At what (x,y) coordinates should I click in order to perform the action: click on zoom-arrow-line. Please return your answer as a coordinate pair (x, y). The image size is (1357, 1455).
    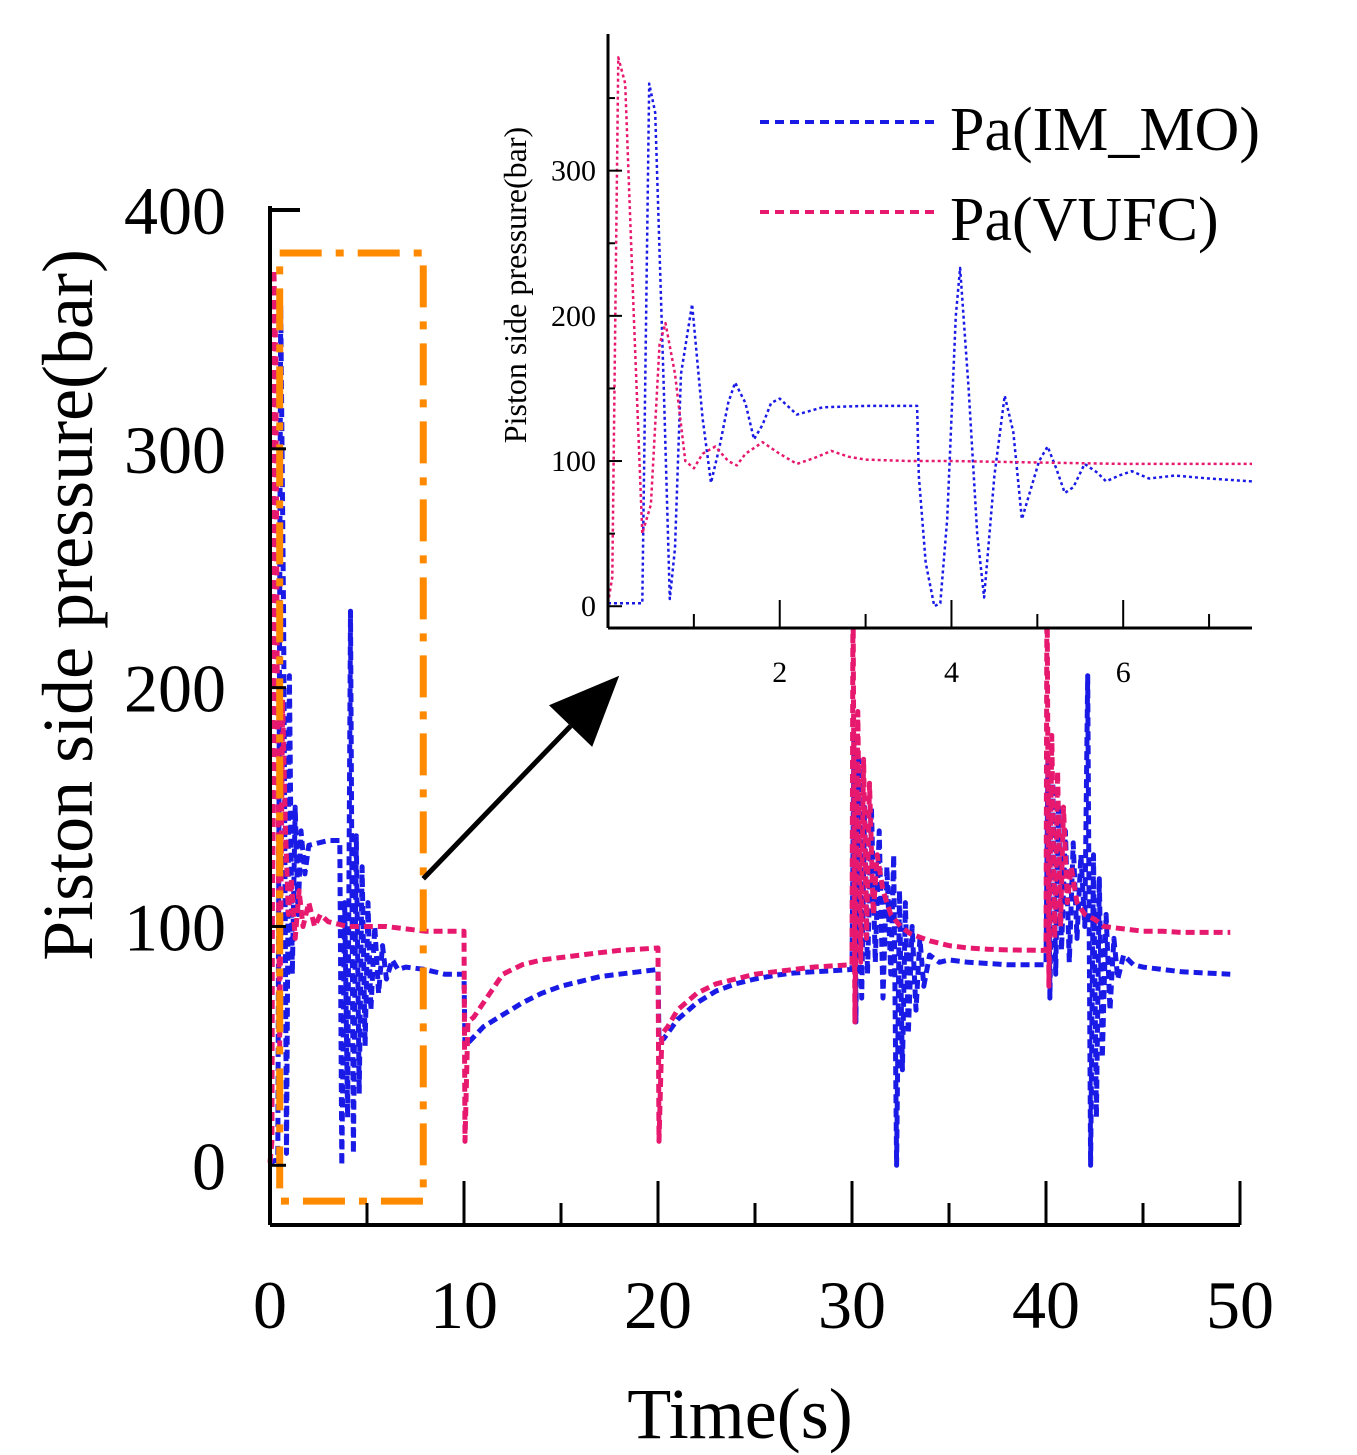
    Looking at the image, I should click on (497, 802).